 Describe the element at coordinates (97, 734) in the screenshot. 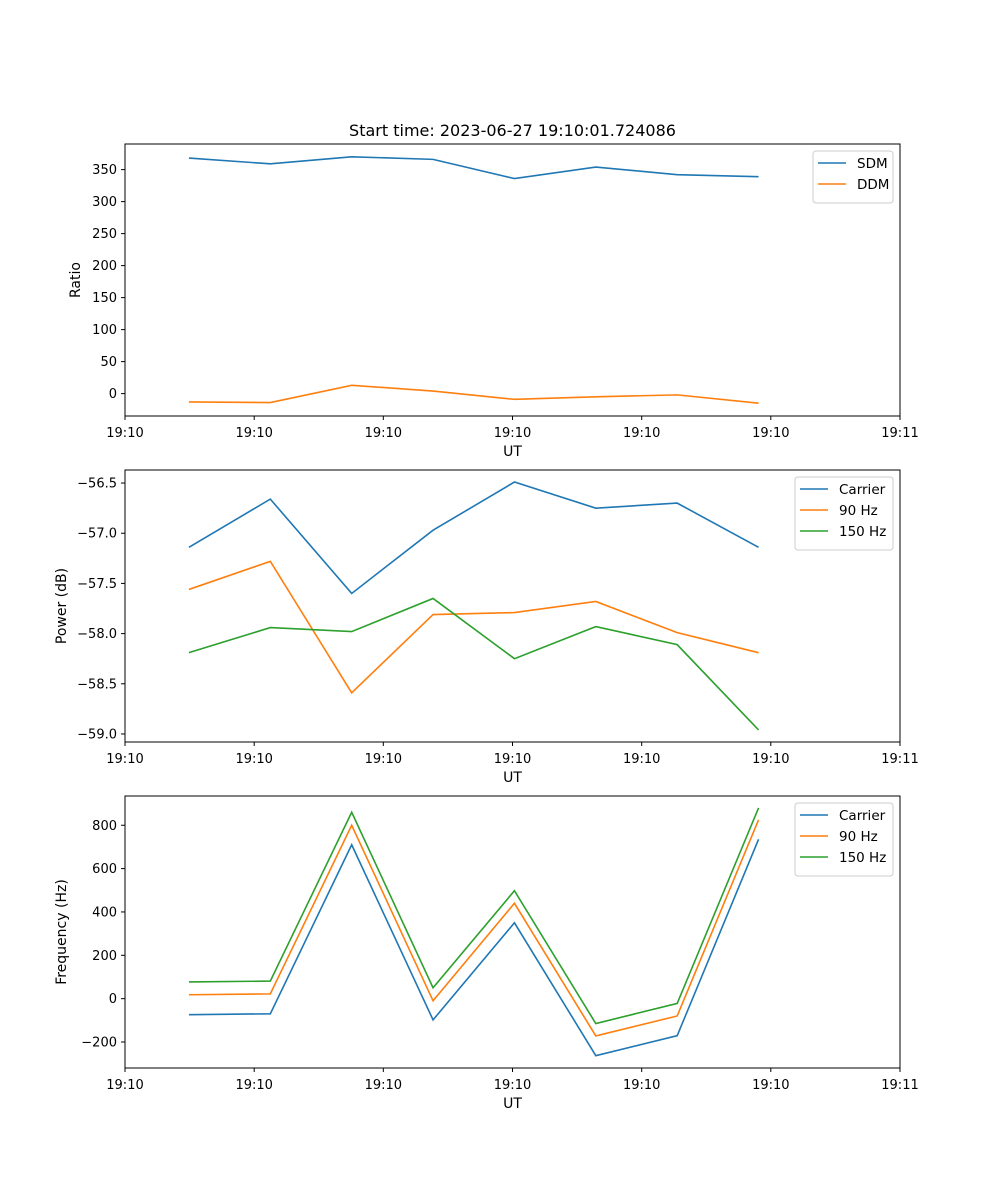

I see `y-tick-label: −59.0` at that location.